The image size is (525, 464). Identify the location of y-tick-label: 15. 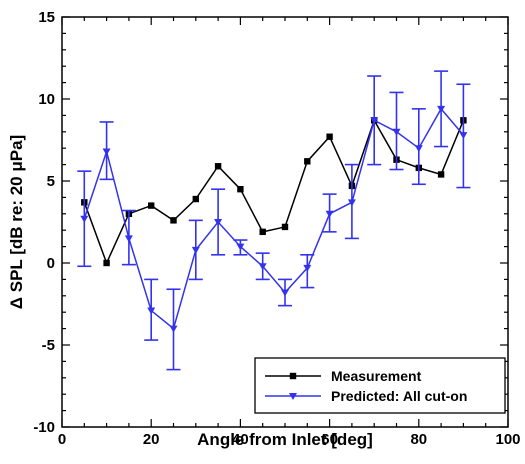
(46, 17).